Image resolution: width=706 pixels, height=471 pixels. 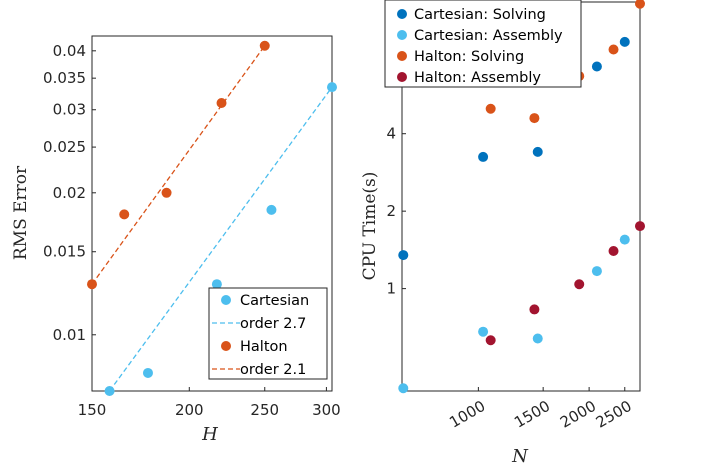 I want to click on legend-label-cartesian-solving: Cartesian: Solving, so click(x=480, y=15).